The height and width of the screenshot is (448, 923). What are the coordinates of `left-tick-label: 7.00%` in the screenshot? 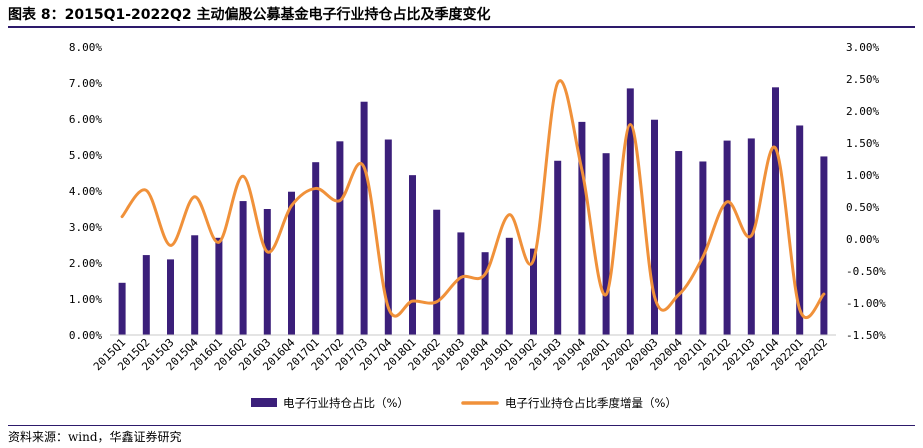 It's located at (85, 83).